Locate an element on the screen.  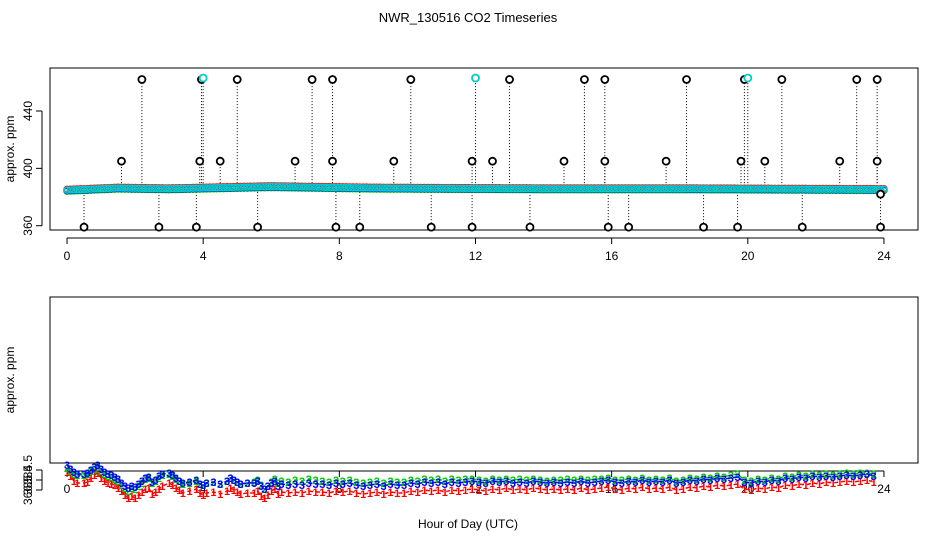
lower-y-axis-label: approx. ppm is located at coordinates (10, 380).